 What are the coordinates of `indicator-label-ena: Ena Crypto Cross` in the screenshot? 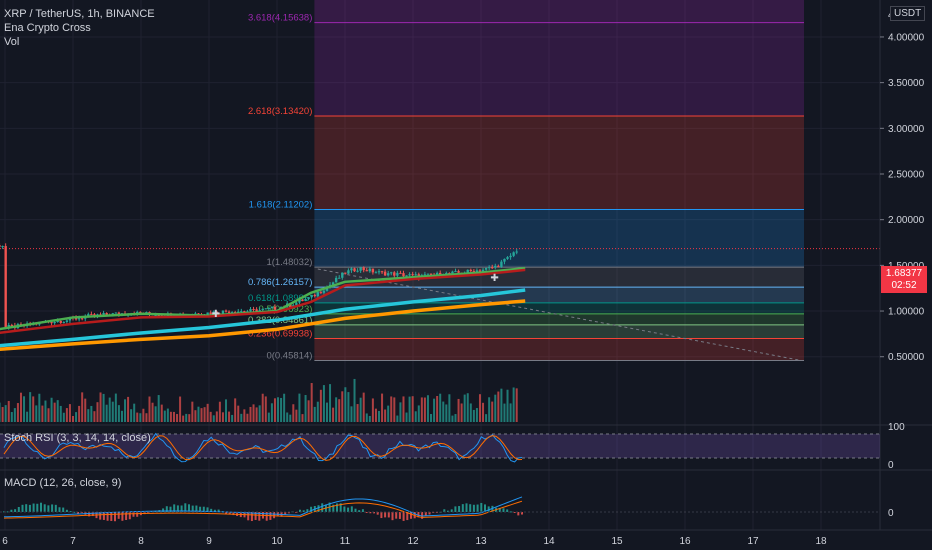 It's located at (47, 28).